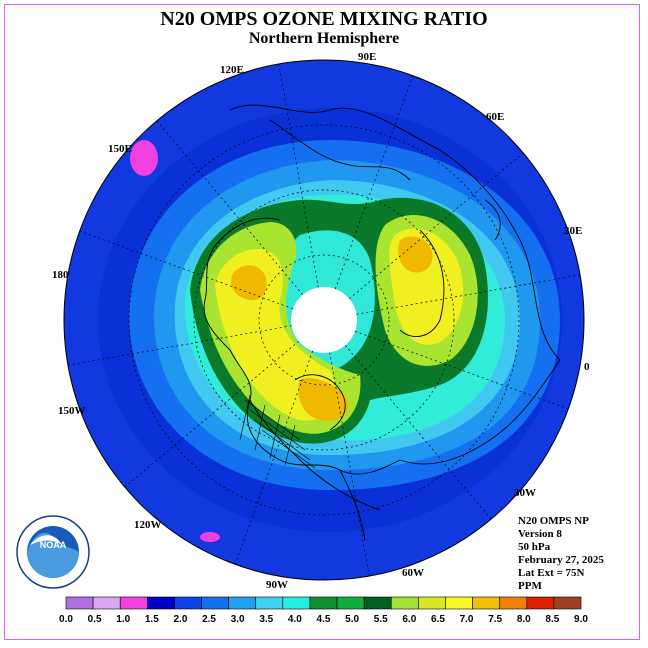  What do you see at coordinates (552, 619) in the screenshot?
I see `colorbar-tick-label: 8.5` at bounding box center [552, 619].